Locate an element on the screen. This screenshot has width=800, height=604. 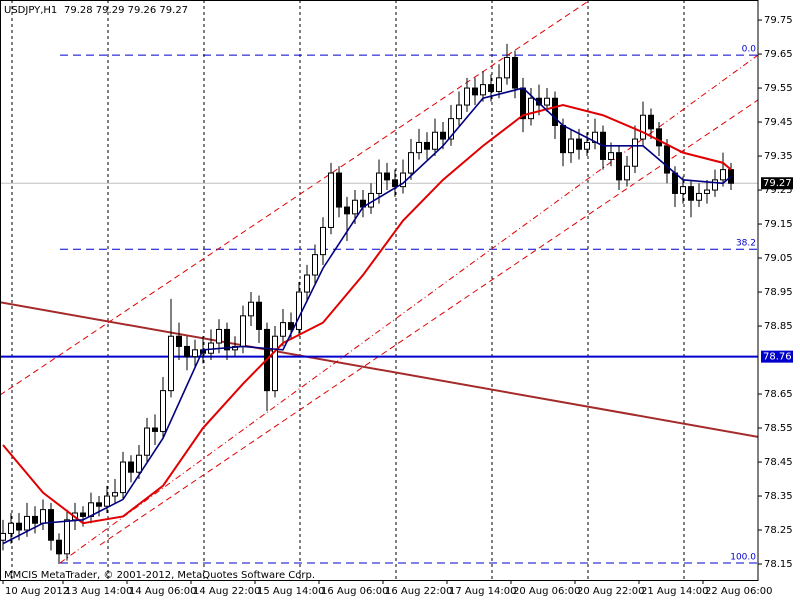
fib-label: 38.2 is located at coordinates (746, 244).